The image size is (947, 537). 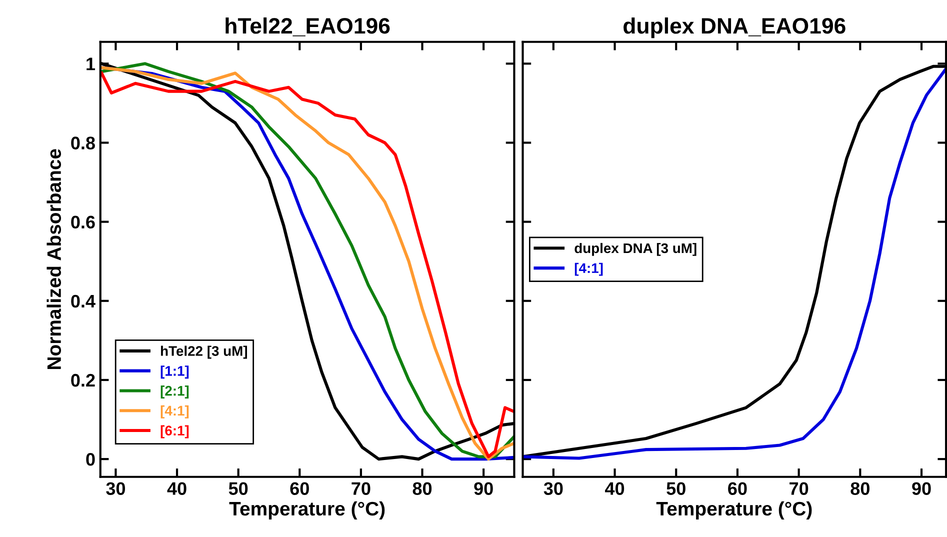 What do you see at coordinates (54, 259) in the screenshot?
I see `y-axis-title: Normalized Absorbance` at bounding box center [54, 259].